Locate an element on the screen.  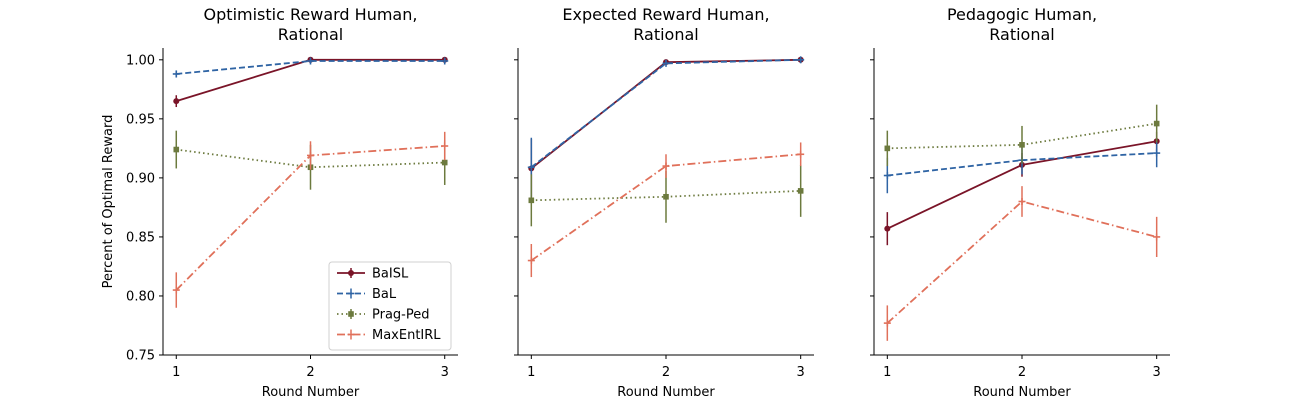
y-tick-label: 0.90 is located at coordinates (140, 178).